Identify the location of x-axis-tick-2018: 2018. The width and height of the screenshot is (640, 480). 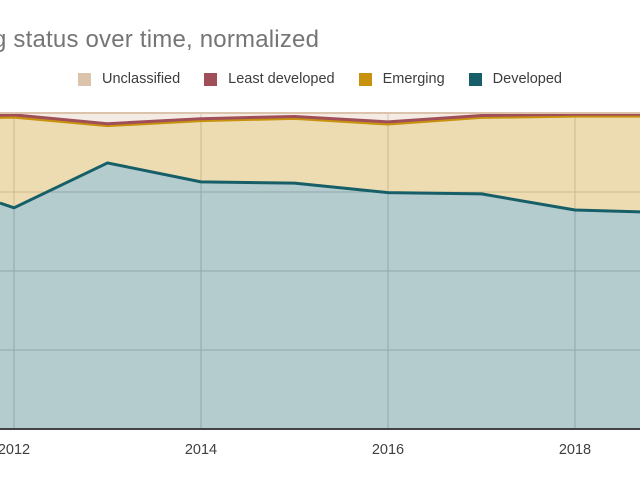
(575, 450).